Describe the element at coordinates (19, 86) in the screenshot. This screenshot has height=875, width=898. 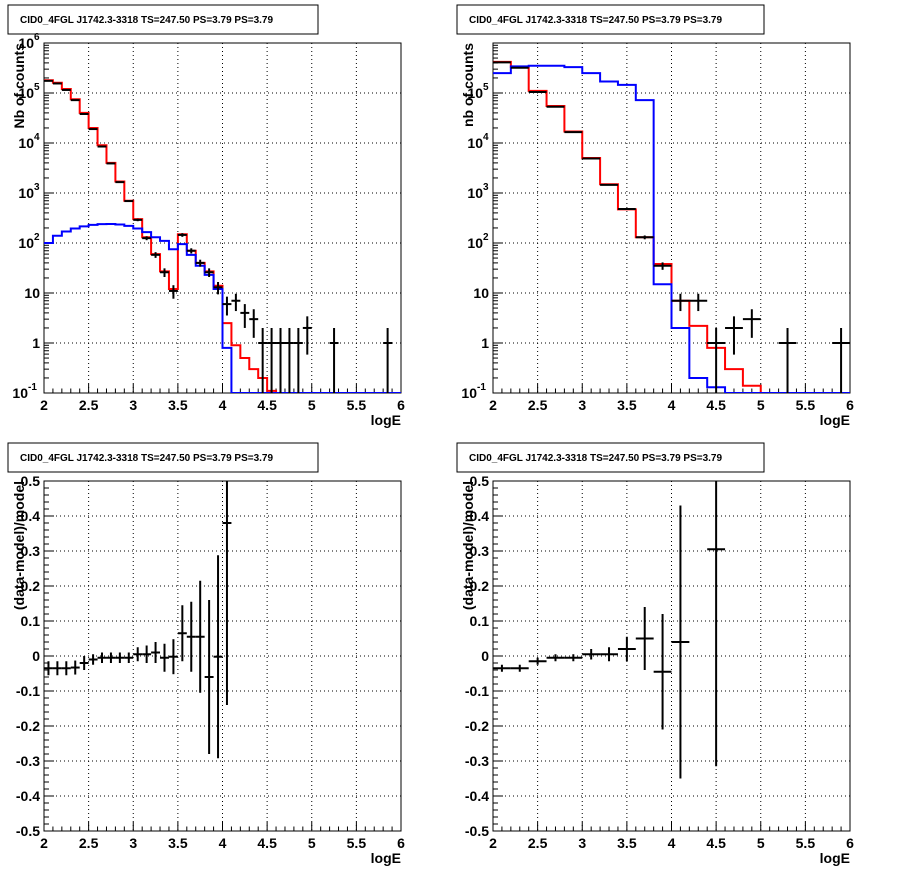
I see `y-axis-label: Nb of counts` at that location.